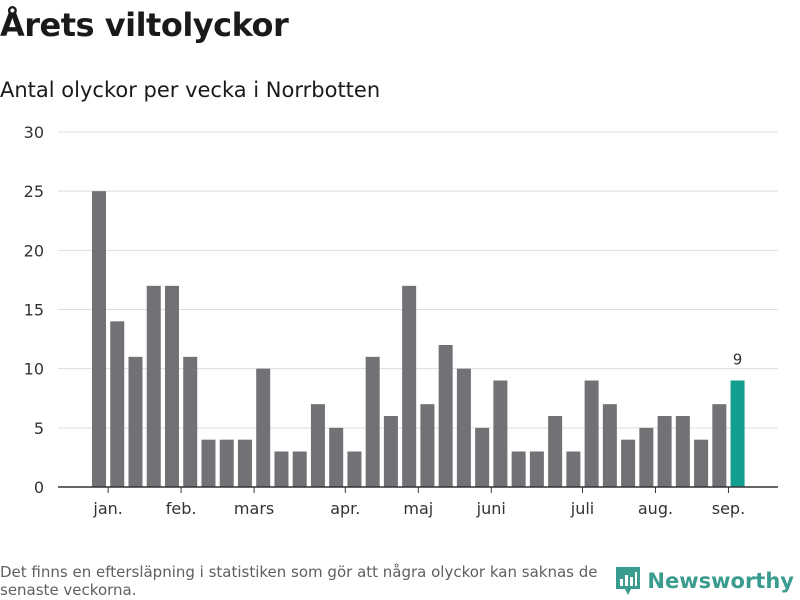  Describe the element at coordinates (720, 581) in the screenshot. I see `brand-name: Newsworthy` at that location.